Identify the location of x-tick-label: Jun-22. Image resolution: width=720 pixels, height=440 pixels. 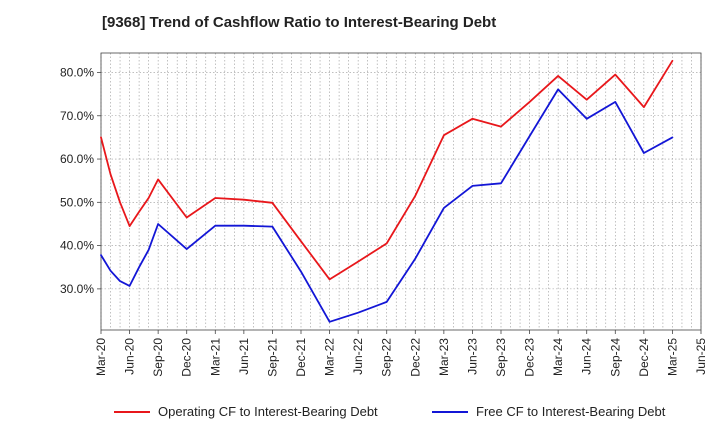
(358, 356).